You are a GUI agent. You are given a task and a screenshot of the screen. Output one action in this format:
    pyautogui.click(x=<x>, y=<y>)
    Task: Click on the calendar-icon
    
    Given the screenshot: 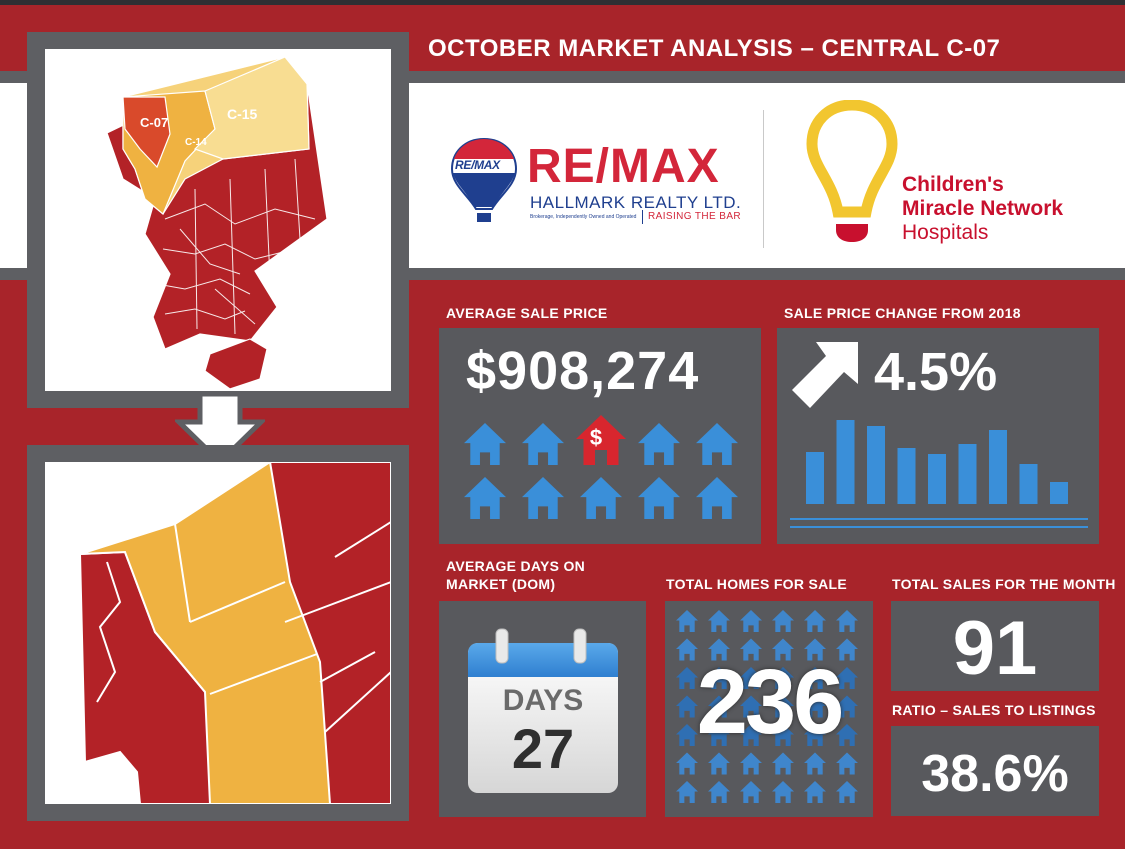 What is the action you would take?
    pyautogui.click(x=543, y=710)
    